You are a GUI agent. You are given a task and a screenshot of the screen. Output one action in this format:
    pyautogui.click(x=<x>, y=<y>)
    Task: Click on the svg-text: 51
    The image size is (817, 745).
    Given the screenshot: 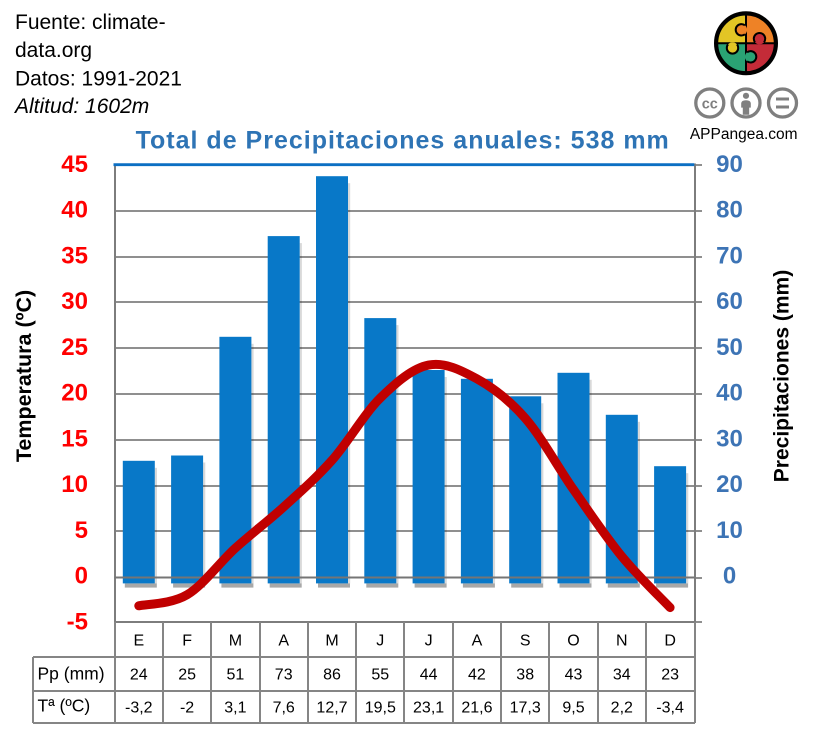 What is the action you would take?
    pyautogui.click(x=236, y=675)
    